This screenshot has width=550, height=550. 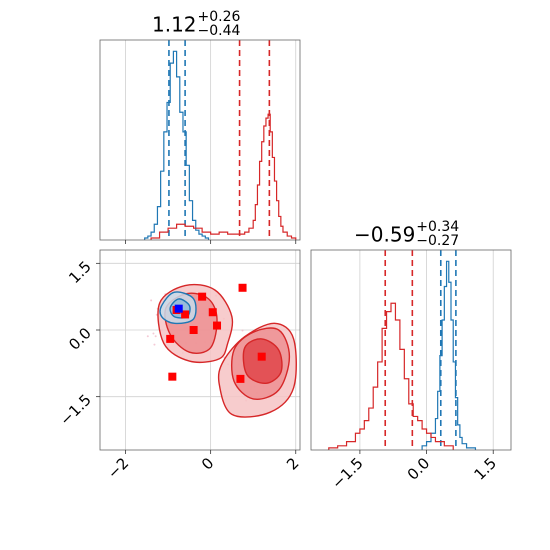 What do you see at coordinates (347, 473) in the screenshot?
I see `right-hist-xtick-label: −1.5` at bounding box center [347, 473].